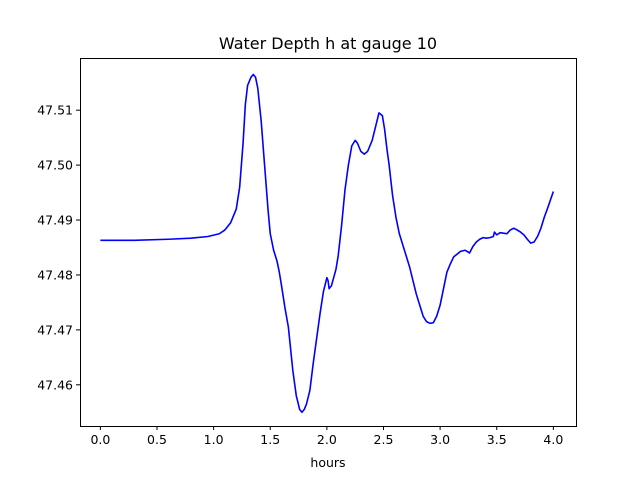 The width and height of the screenshot is (640, 480). What do you see at coordinates (55, 165) in the screenshot?
I see `y-tick-label: 47.50` at bounding box center [55, 165].